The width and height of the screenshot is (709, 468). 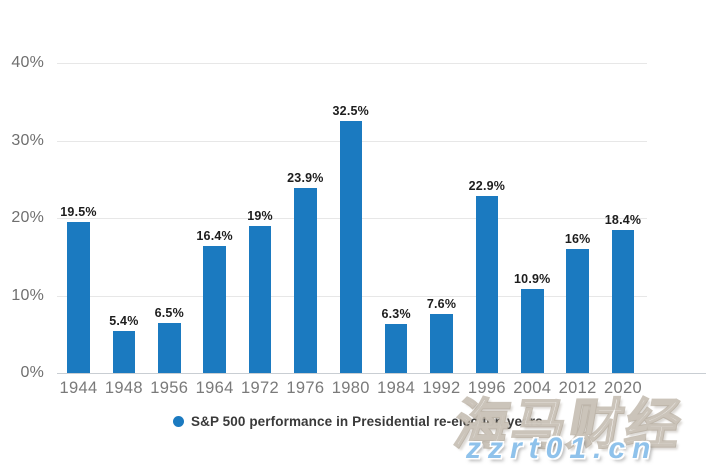 What do you see at coordinates (260, 215) in the screenshot?
I see `bar-value-label-1972: 19%` at bounding box center [260, 215].